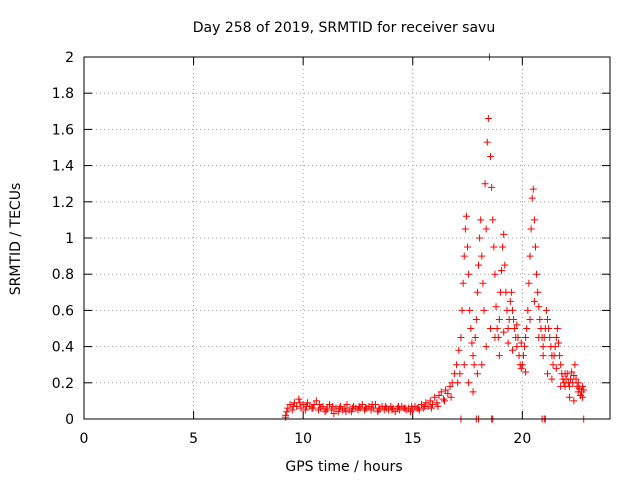 Image resolution: width=640 pixels, height=480 pixels. Describe the element at coordinates (343, 467) in the screenshot. I see `x-axis-label: GPS time / hours` at that location.